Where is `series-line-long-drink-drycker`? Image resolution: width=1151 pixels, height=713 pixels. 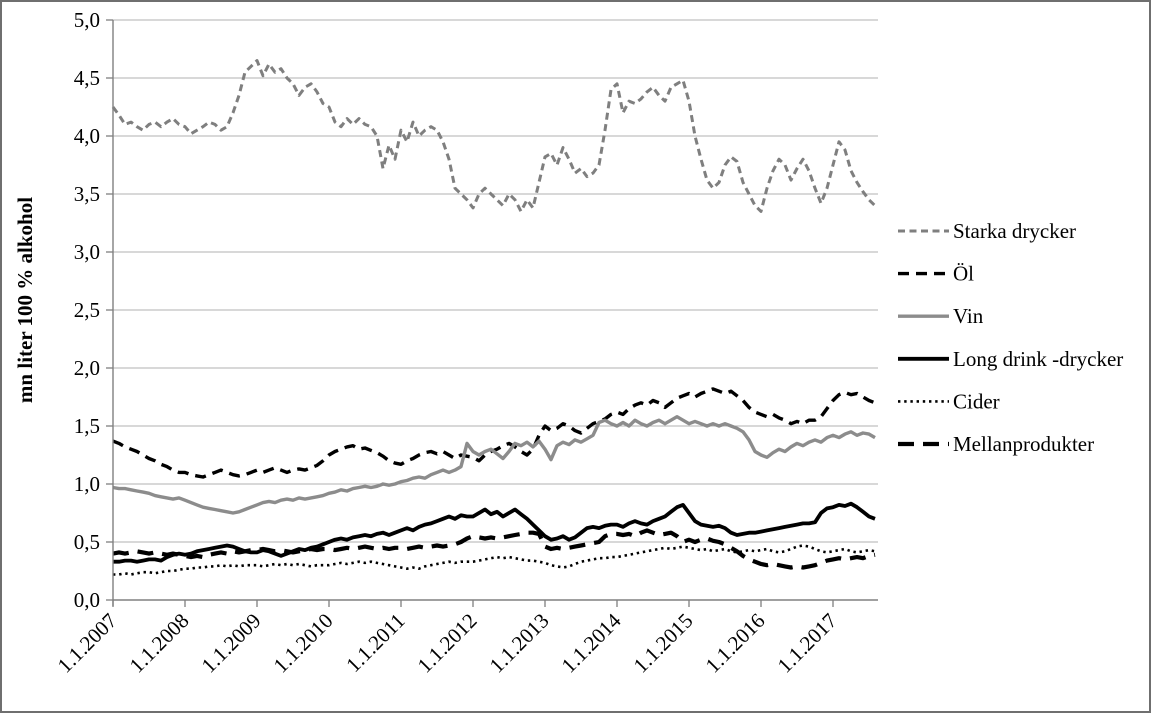 series-line-long-drink-drycker is located at coordinates (494, 532).